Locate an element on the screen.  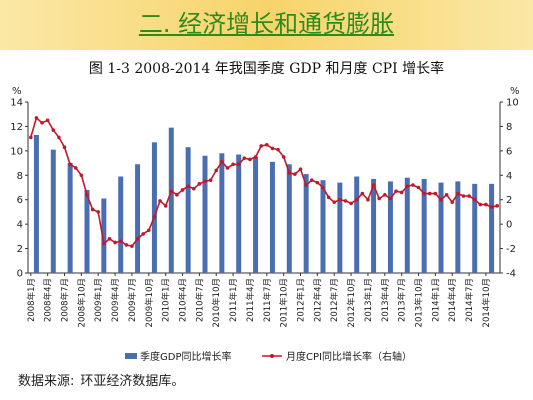
x-tick-label: 2013年7月 is located at coordinates (402, 300).